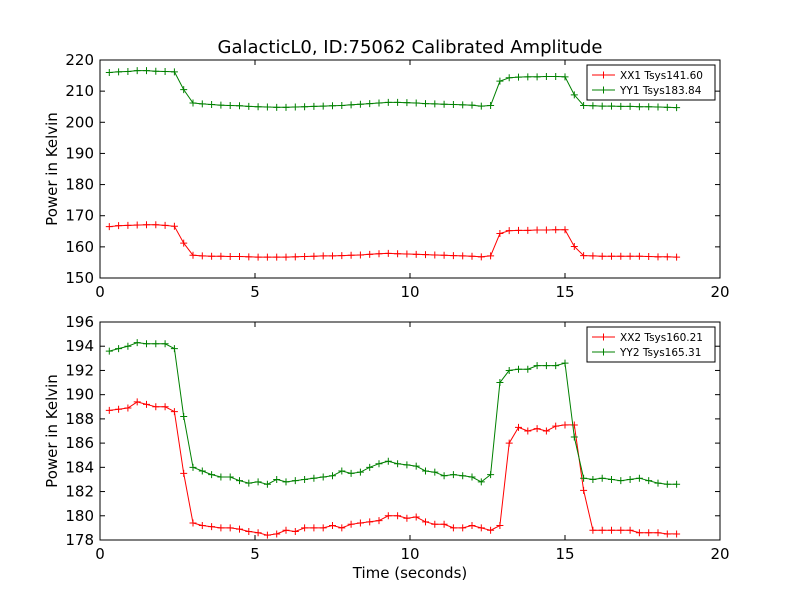 The image size is (800, 600). Describe the element at coordinates (603, 90) in the screenshot. I see `legend-marker` at that location.